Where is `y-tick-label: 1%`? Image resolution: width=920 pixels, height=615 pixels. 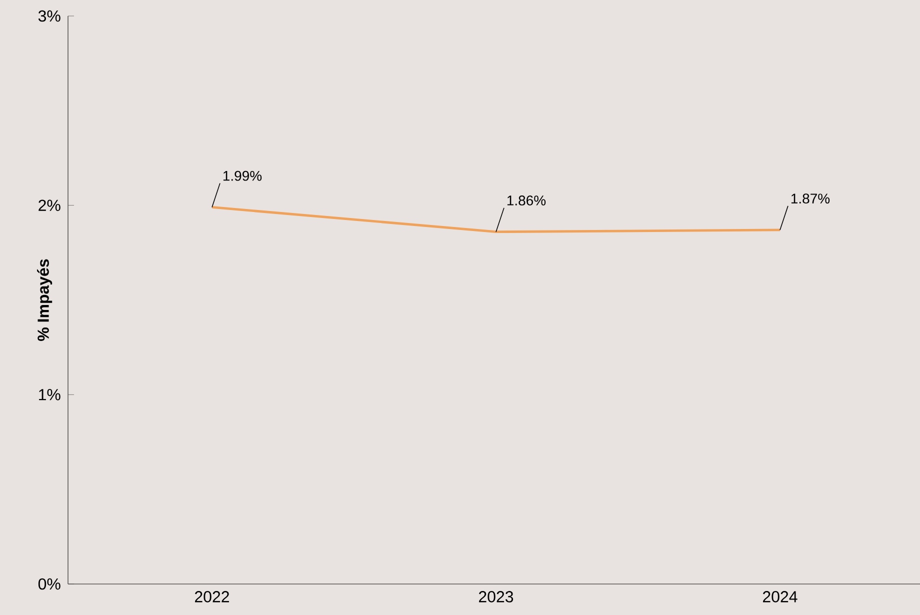
y-tick-label: 1% is located at coordinates (49, 394).